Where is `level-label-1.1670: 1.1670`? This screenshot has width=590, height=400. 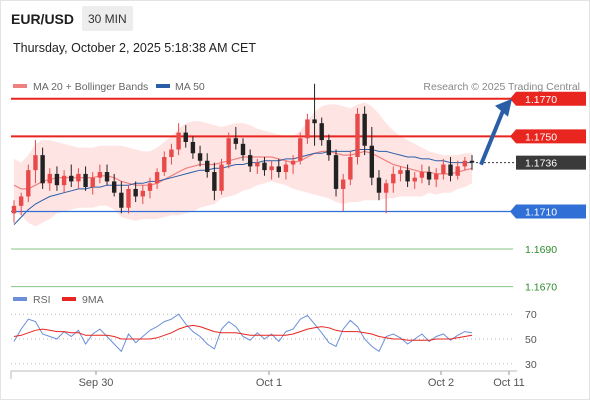
level-label-1.1670: 1.1670 is located at coordinates (541, 288).